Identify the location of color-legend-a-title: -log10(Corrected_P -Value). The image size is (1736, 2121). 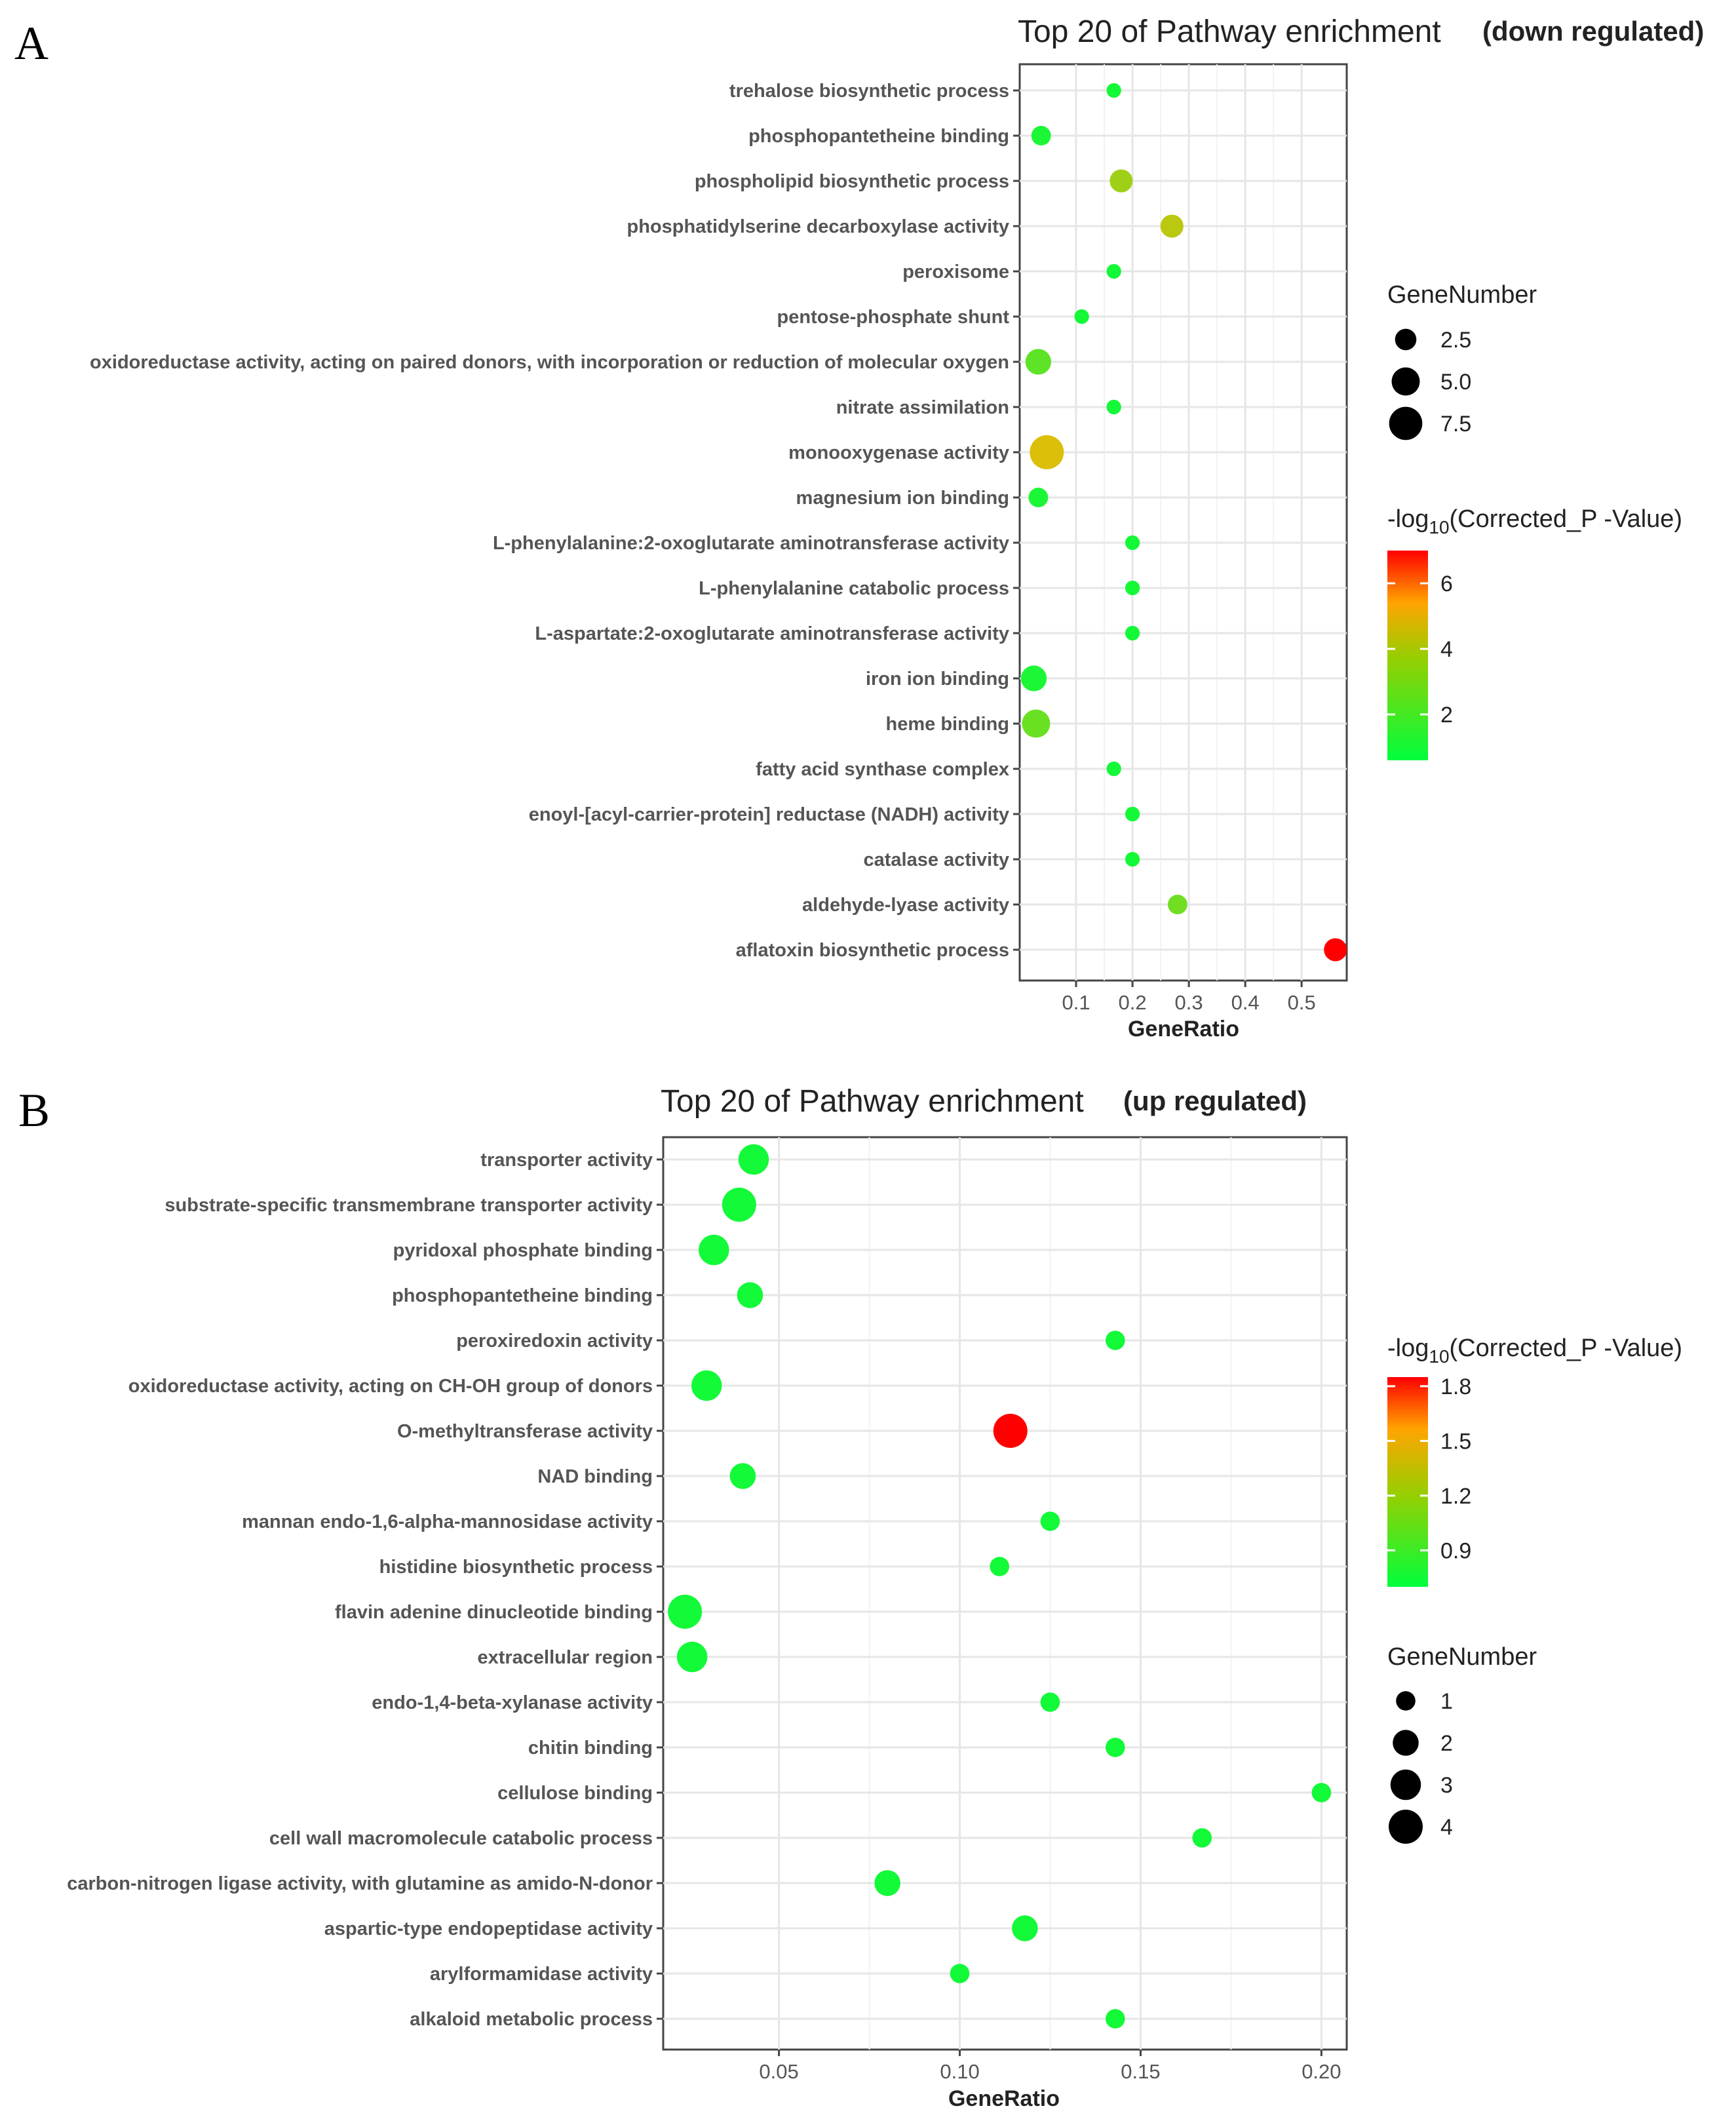
(1534, 521).